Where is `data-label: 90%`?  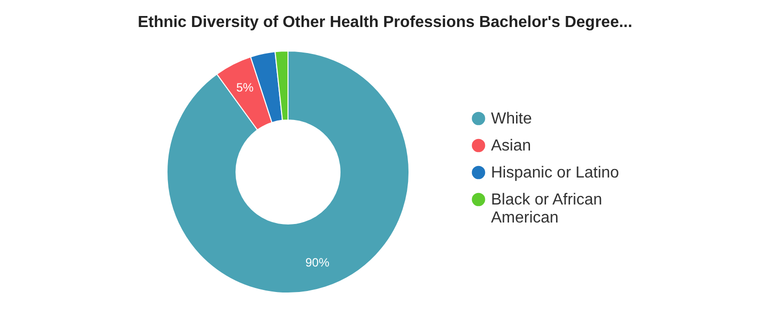
data-label: 90% is located at coordinates (317, 262).